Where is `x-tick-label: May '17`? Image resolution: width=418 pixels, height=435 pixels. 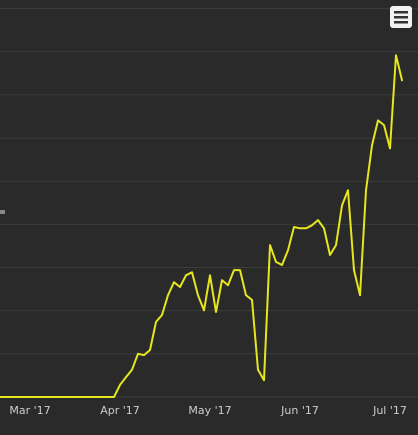
x-tick-label: May '17 is located at coordinates (209, 410).